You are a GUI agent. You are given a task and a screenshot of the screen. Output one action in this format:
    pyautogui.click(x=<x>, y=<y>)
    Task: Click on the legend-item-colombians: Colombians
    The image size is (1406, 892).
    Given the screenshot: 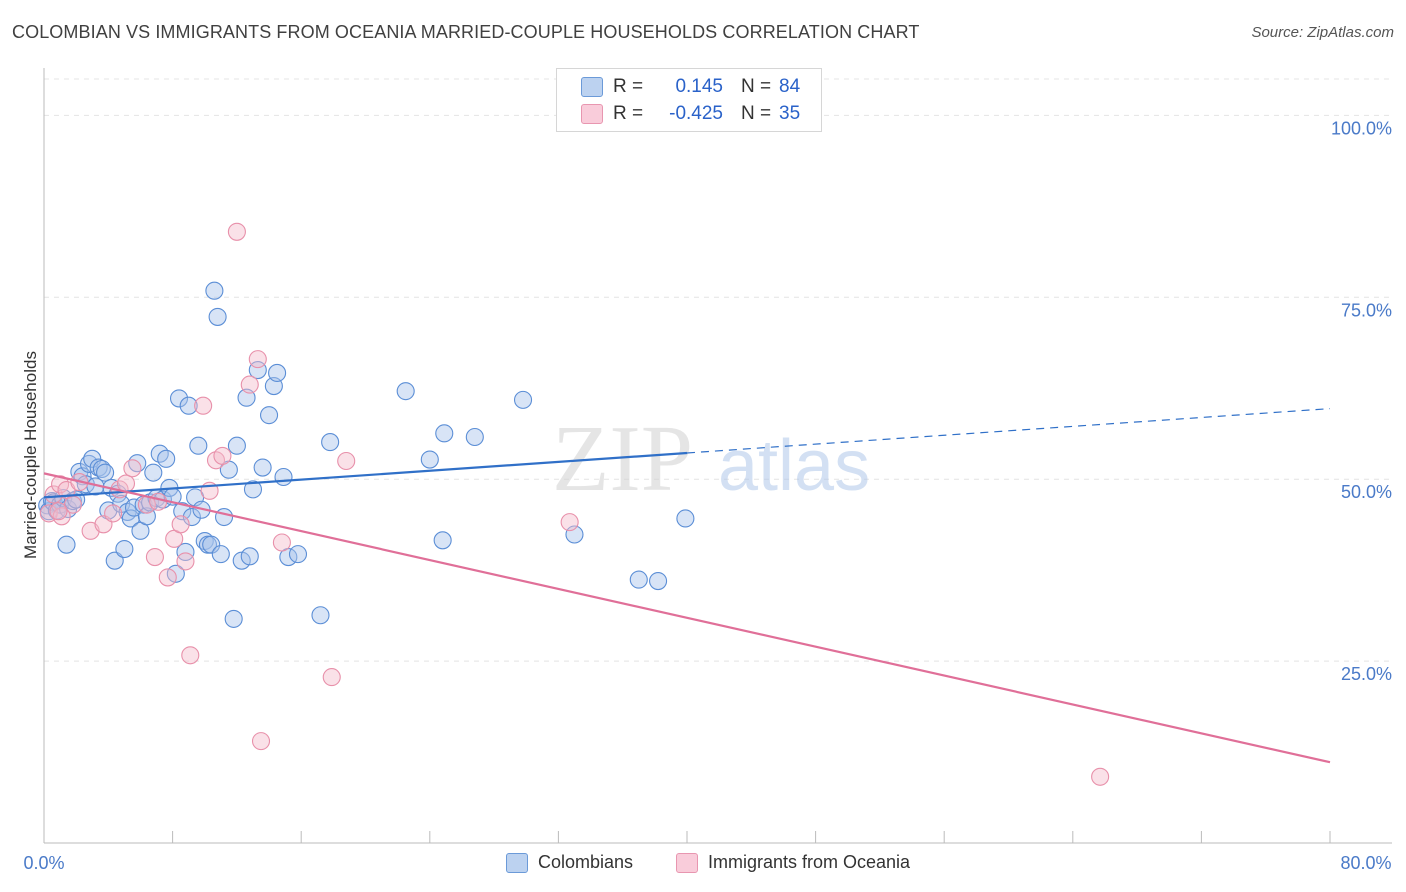 What is the action you would take?
    pyautogui.click(x=569, y=862)
    